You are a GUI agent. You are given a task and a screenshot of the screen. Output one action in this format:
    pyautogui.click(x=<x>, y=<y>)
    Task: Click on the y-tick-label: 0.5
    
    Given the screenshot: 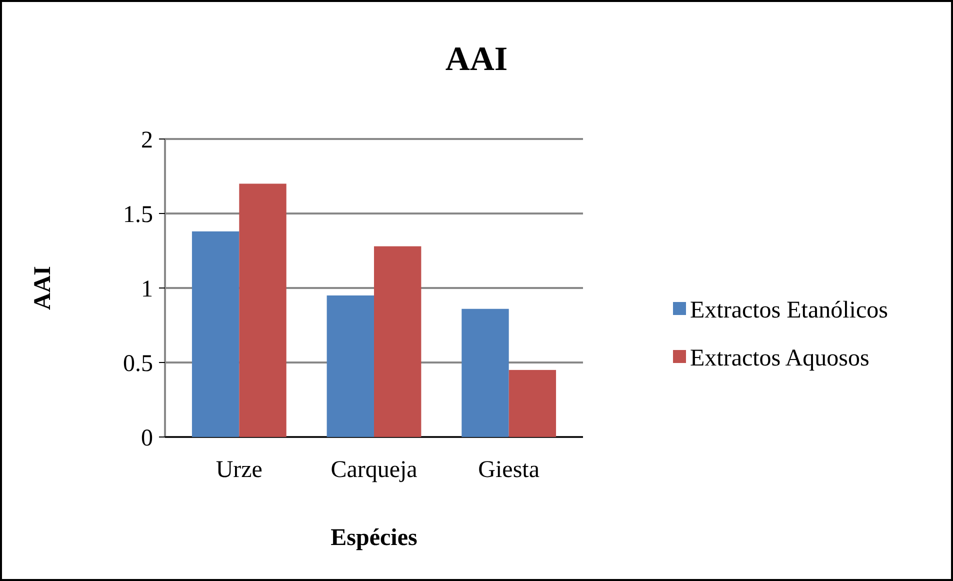 What is the action you would take?
    pyautogui.click(x=138, y=363)
    